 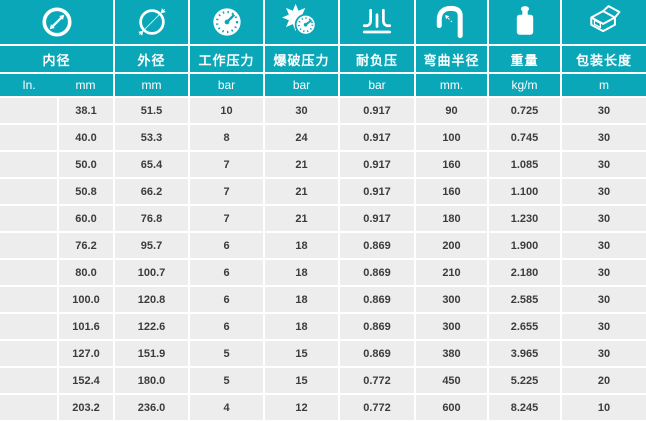 What do you see at coordinates (226, 353) in the screenshot?
I see `cell-value: 5` at bounding box center [226, 353].